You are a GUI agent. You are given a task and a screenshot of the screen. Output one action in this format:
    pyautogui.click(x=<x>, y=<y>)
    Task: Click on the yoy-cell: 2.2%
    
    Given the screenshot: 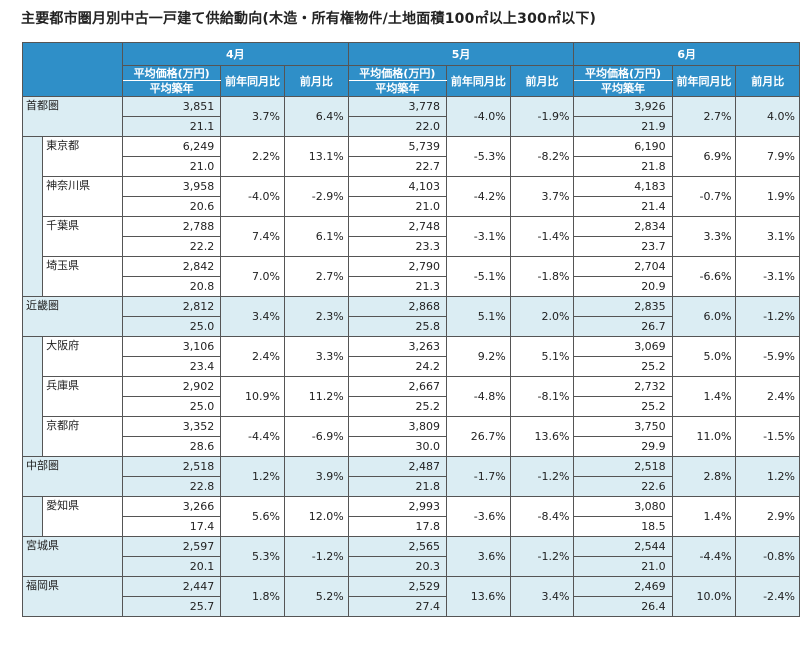 What is the action you would take?
    pyautogui.click(x=252, y=156)
    